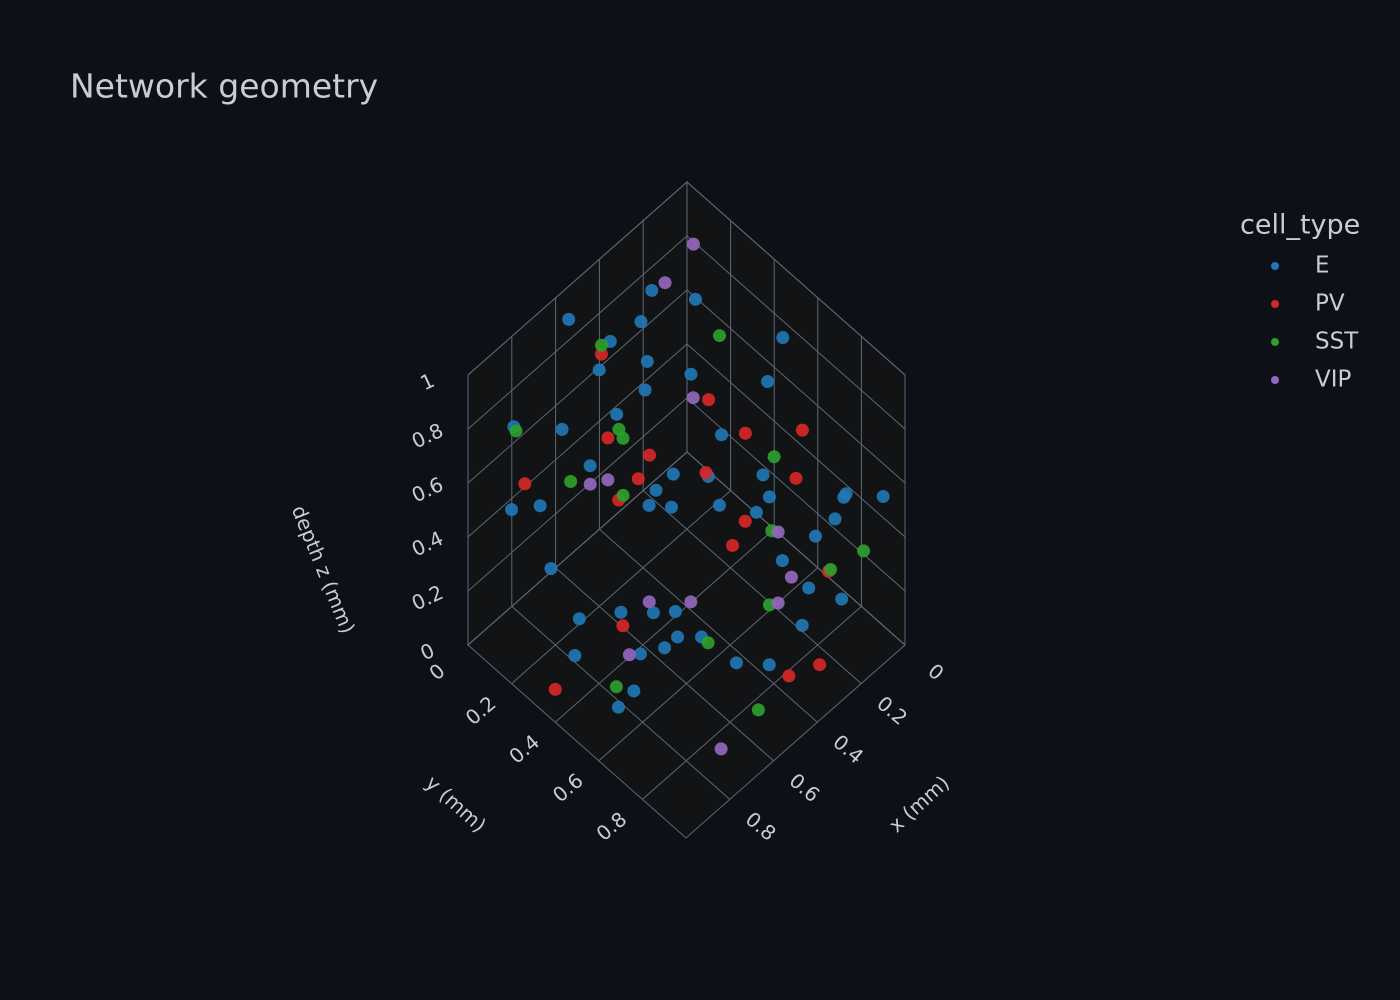 The image size is (1400, 1000). Describe the element at coordinates (1300, 225) in the screenshot. I see `legend-title: cell_type` at that location.